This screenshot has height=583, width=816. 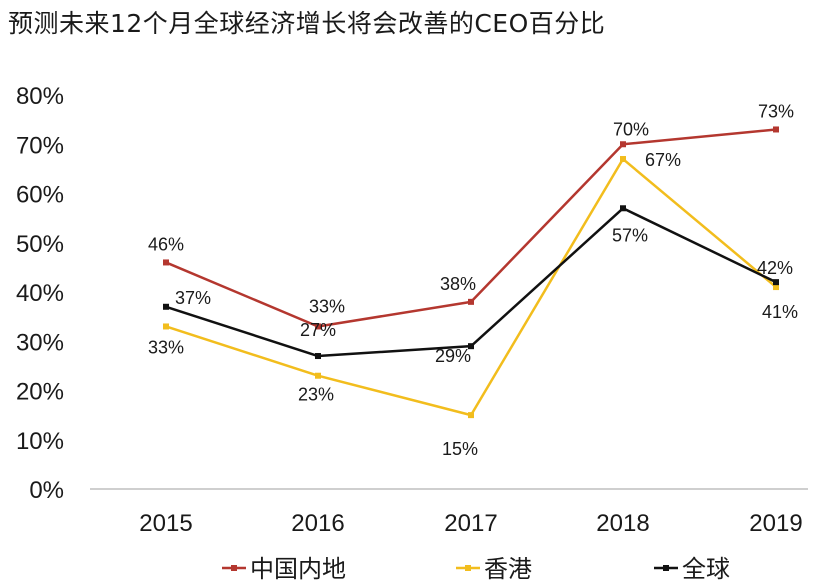 I want to click on data-label: 57%, so click(x=630, y=235).